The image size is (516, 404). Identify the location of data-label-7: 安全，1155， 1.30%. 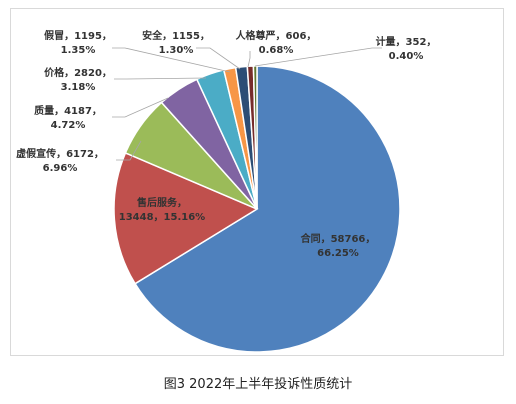
(176, 42).